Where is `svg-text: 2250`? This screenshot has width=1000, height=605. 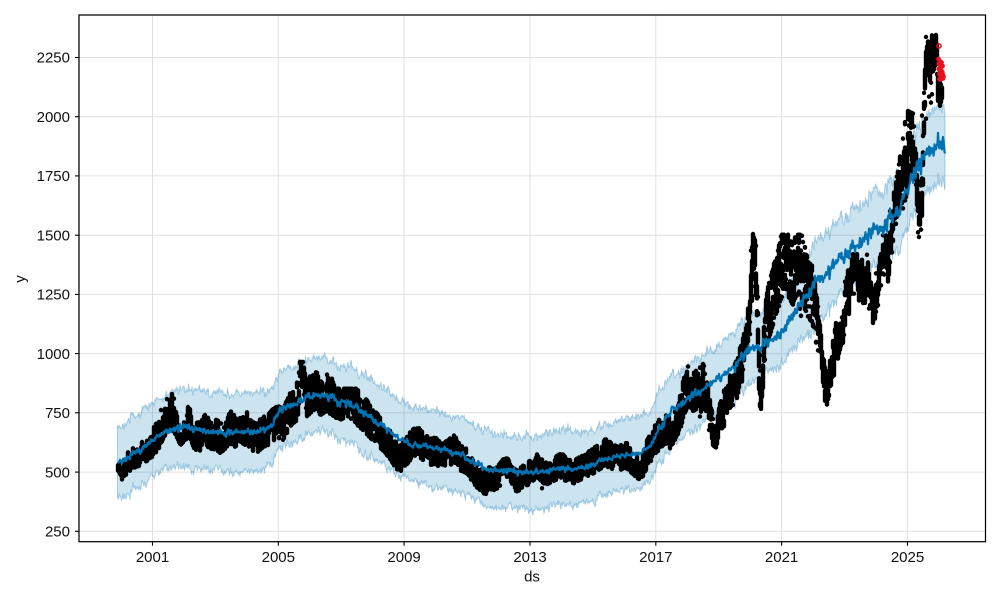 svg-text: 2250 is located at coordinates (53, 58).